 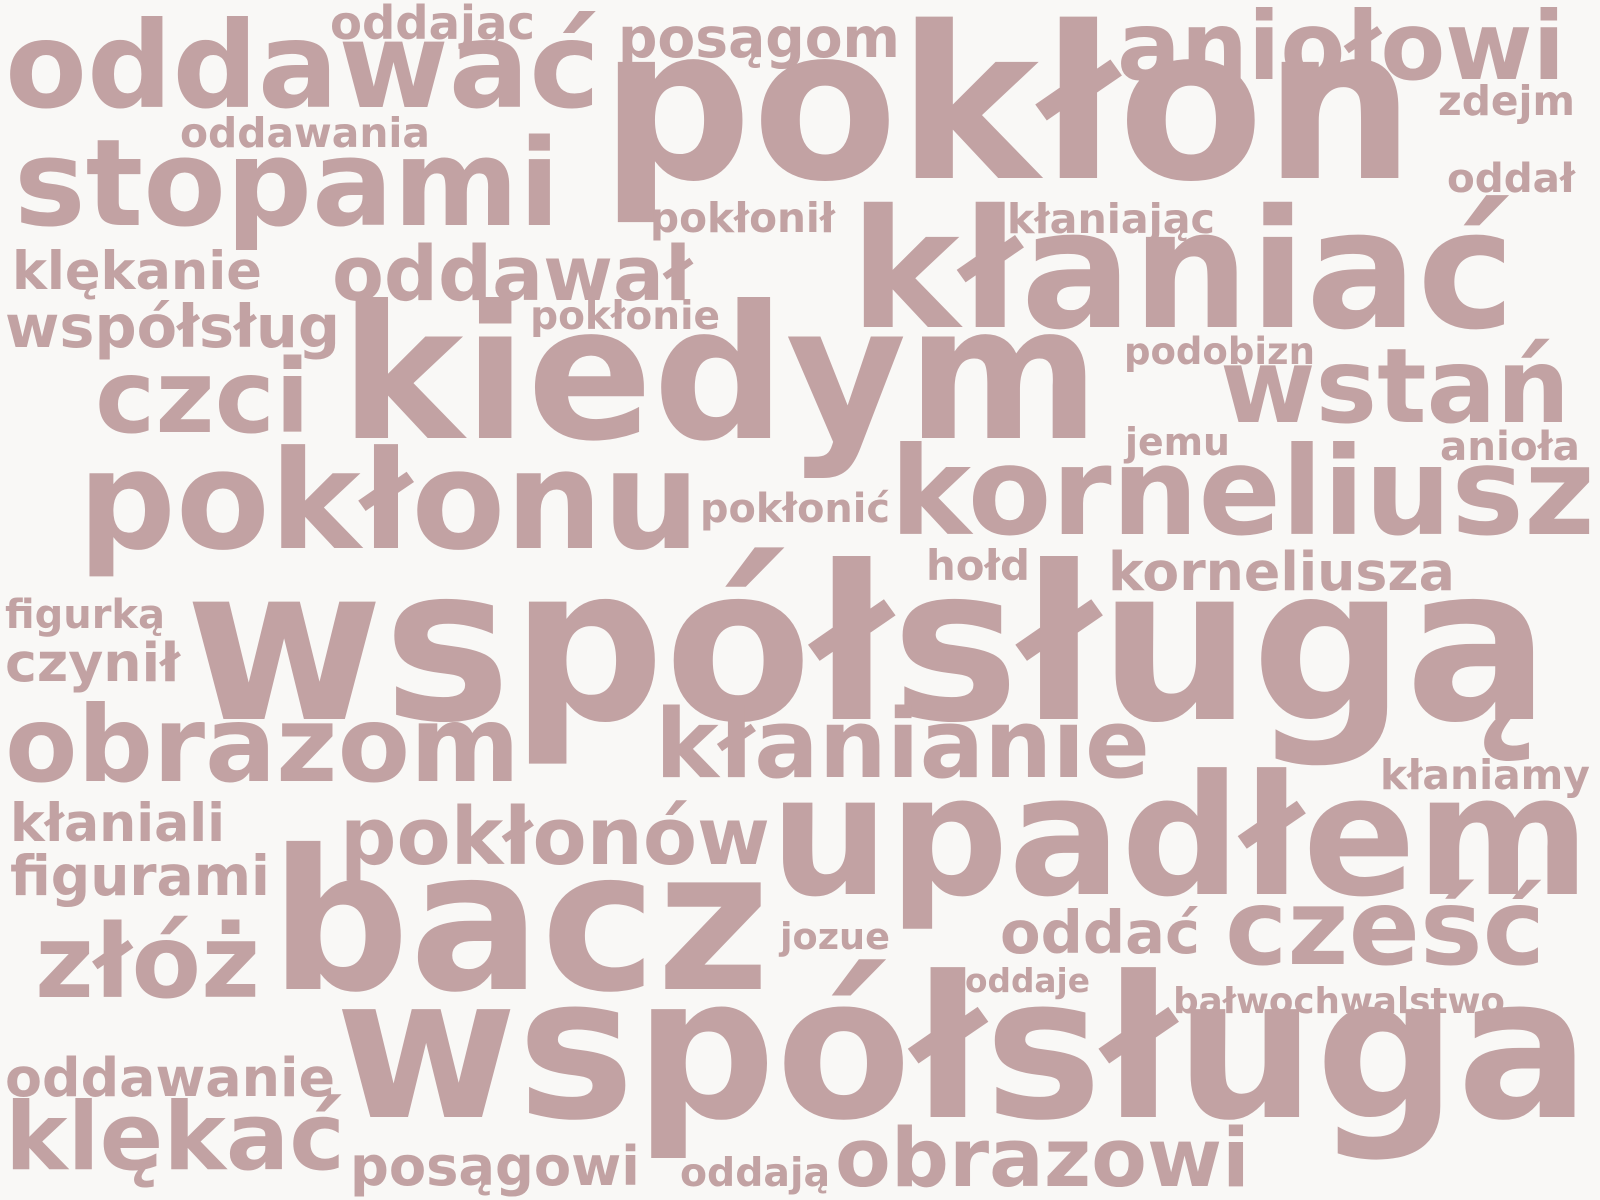 What do you see at coordinates (1485, 774) in the screenshot?
I see `cloud-word: kłaniamy` at bounding box center [1485, 774].